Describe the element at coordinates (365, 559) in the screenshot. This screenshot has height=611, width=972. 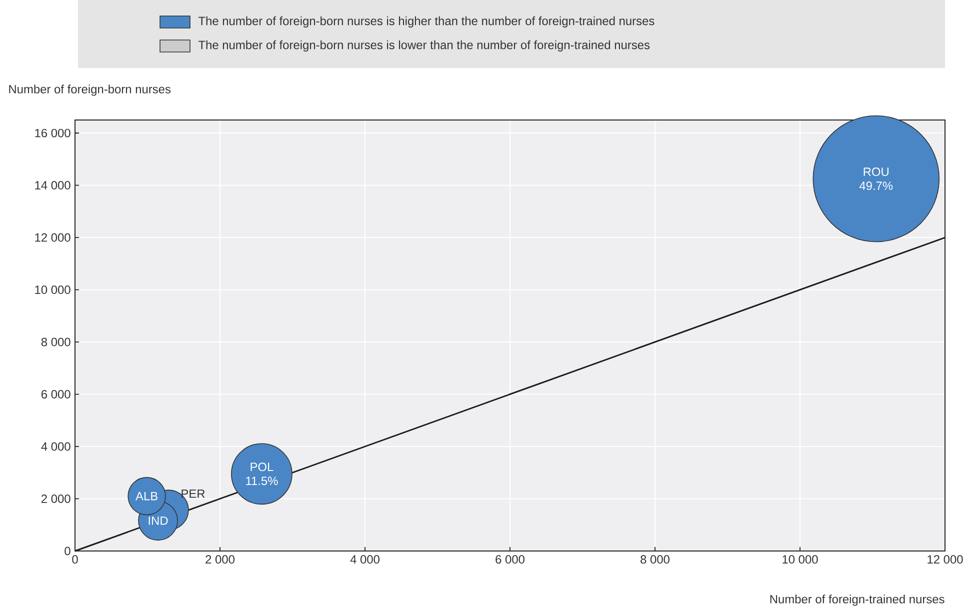
I see `x-tick-label: 4 000` at that location.